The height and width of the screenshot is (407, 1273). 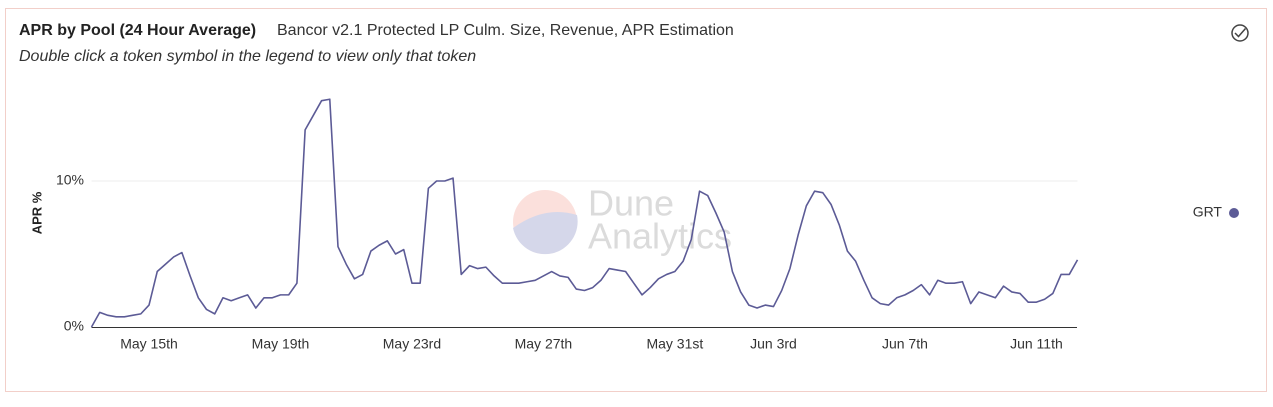 What do you see at coordinates (544, 344) in the screenshot?
I see `x-tick-label: May 27th` at bounding box center [544, 344].